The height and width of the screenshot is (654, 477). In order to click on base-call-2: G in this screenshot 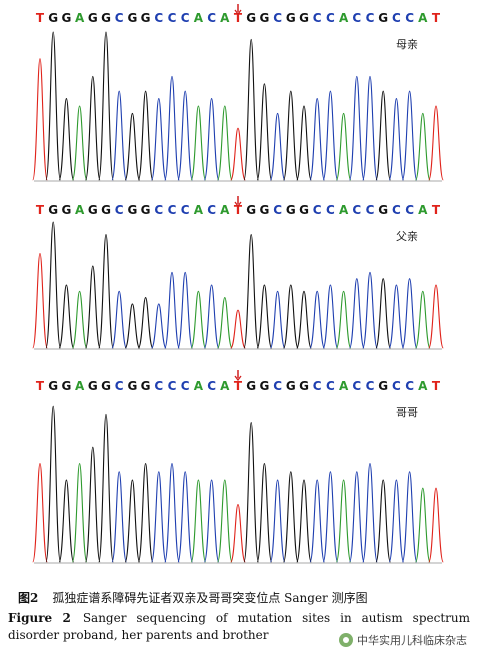, I will do `click(53, 18)`.